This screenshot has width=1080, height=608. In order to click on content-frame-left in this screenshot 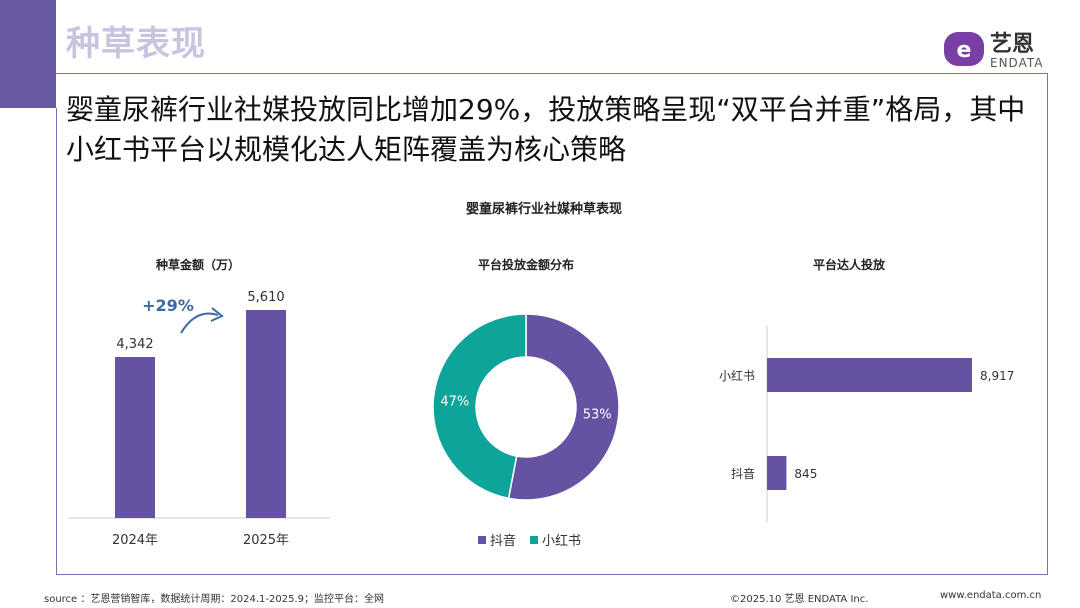, I will do `click(56, 341)`.